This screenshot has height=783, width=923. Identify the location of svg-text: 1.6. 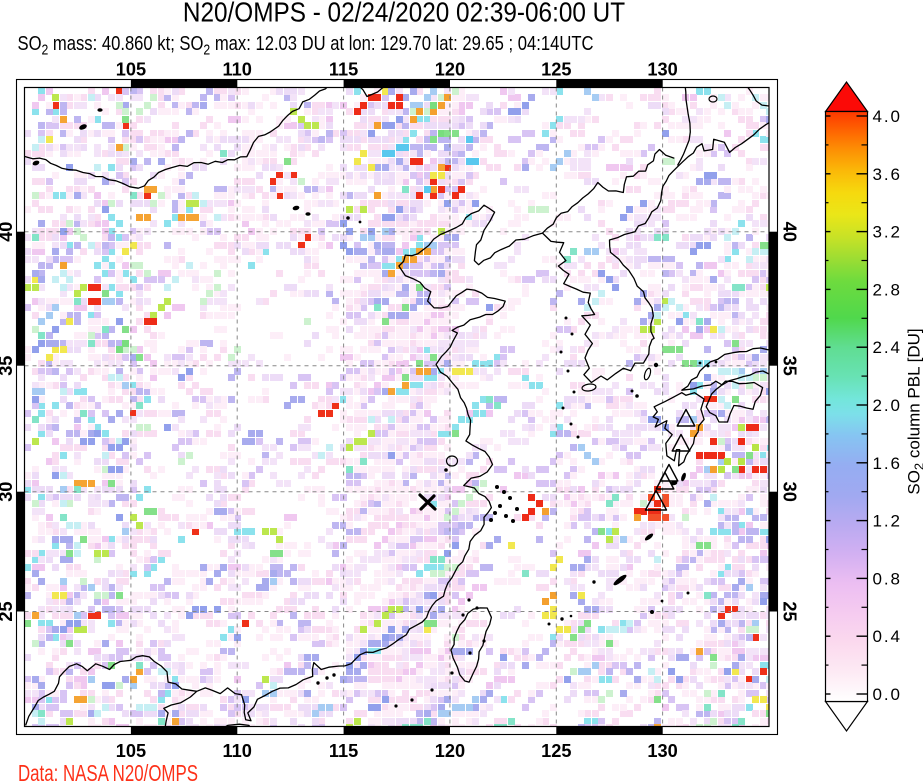
(887, 463).